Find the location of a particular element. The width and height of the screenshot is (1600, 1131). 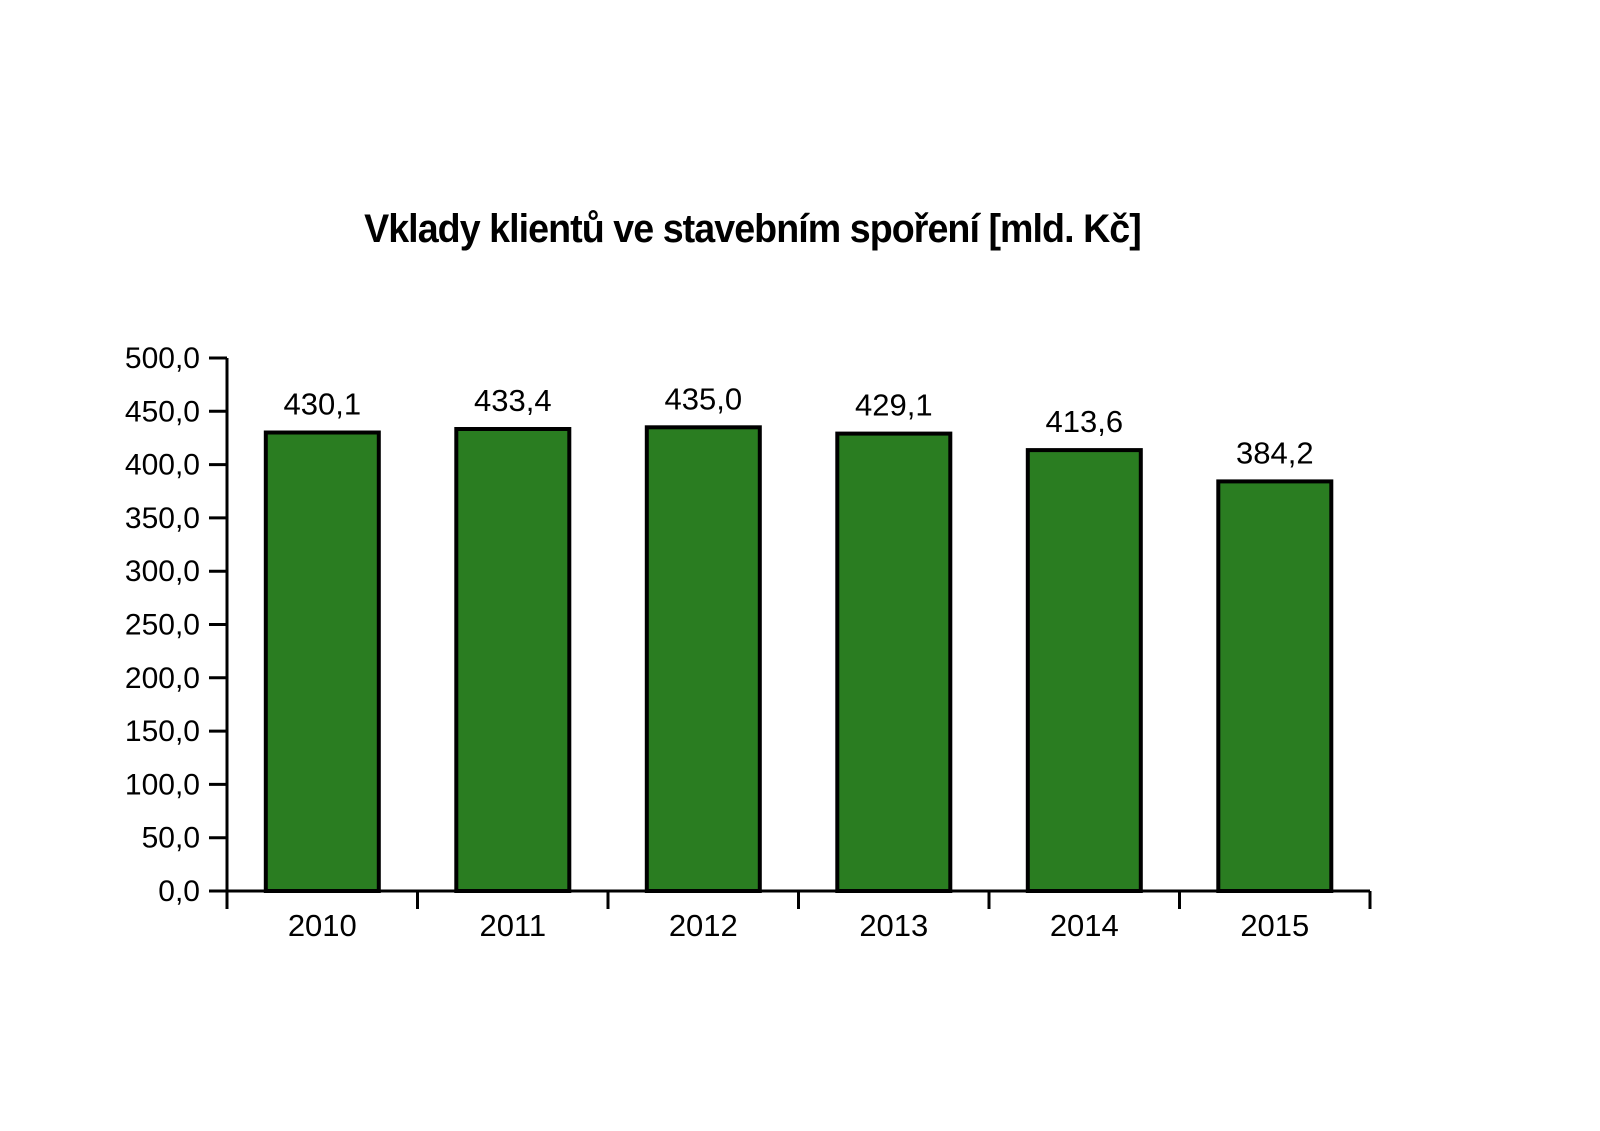

bar-value-label: 433,4 is located at coordinates (513, 400).